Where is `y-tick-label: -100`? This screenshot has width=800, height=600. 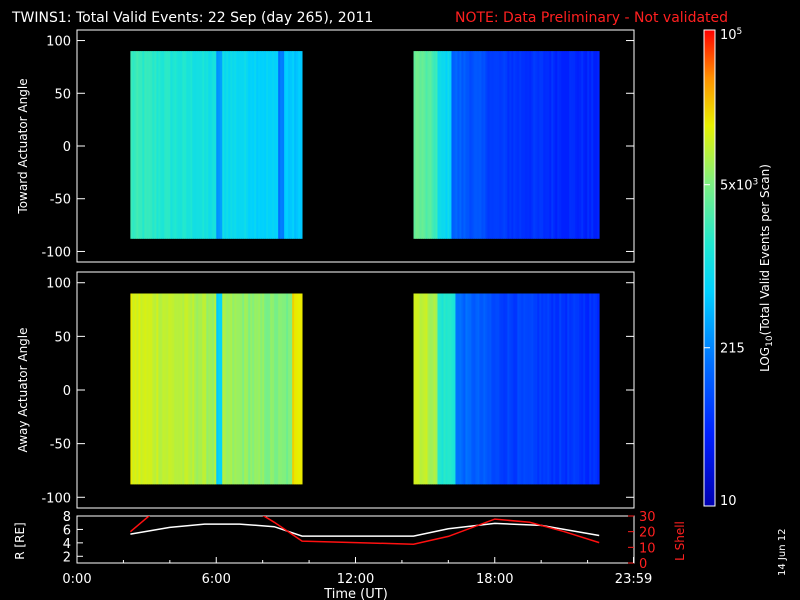 y-tick-label: -100 is located at coordinates (56, 498).